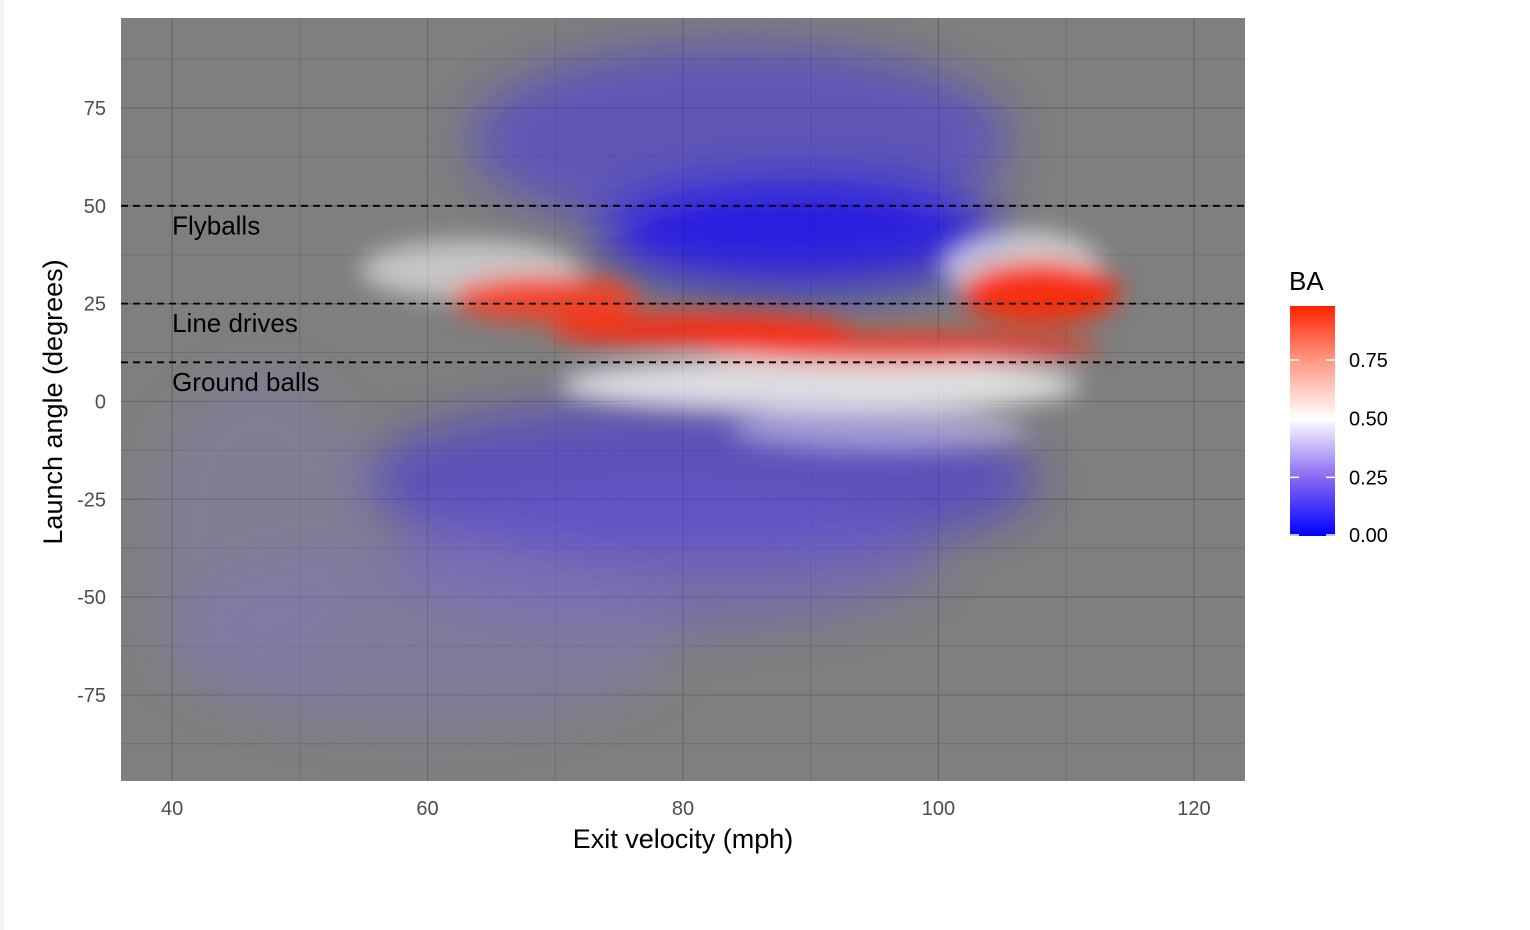  Describe the element at coordinates (245, 303) in the screenshot. I see `annotations: Flyballs Line drives Ground balls` at that location.